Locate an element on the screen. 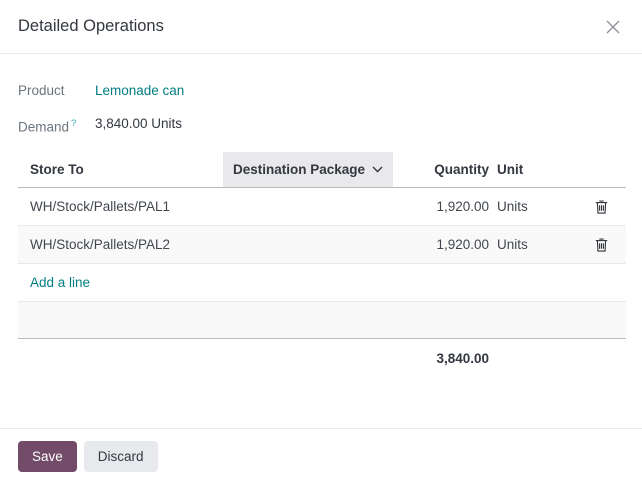 Image resolution: width=642 pixels, height=489 pixels. demand-field-row: Demand? 3,840.00 Units is located at coordinates (322, 125).